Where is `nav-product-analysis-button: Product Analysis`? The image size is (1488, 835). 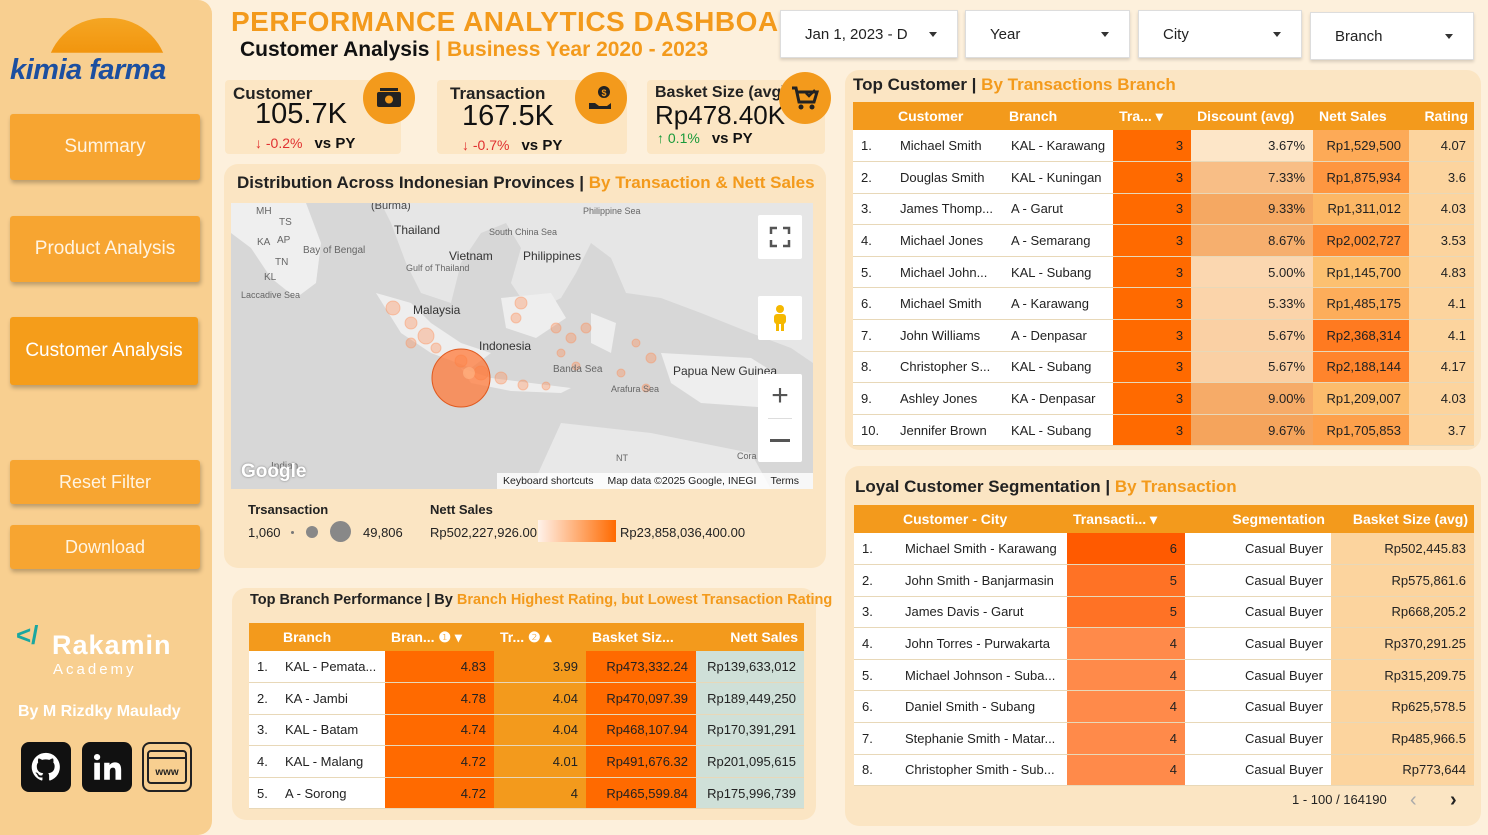 nav-product-analysis-button: Product Analysis is located at coordinates (105, 249).